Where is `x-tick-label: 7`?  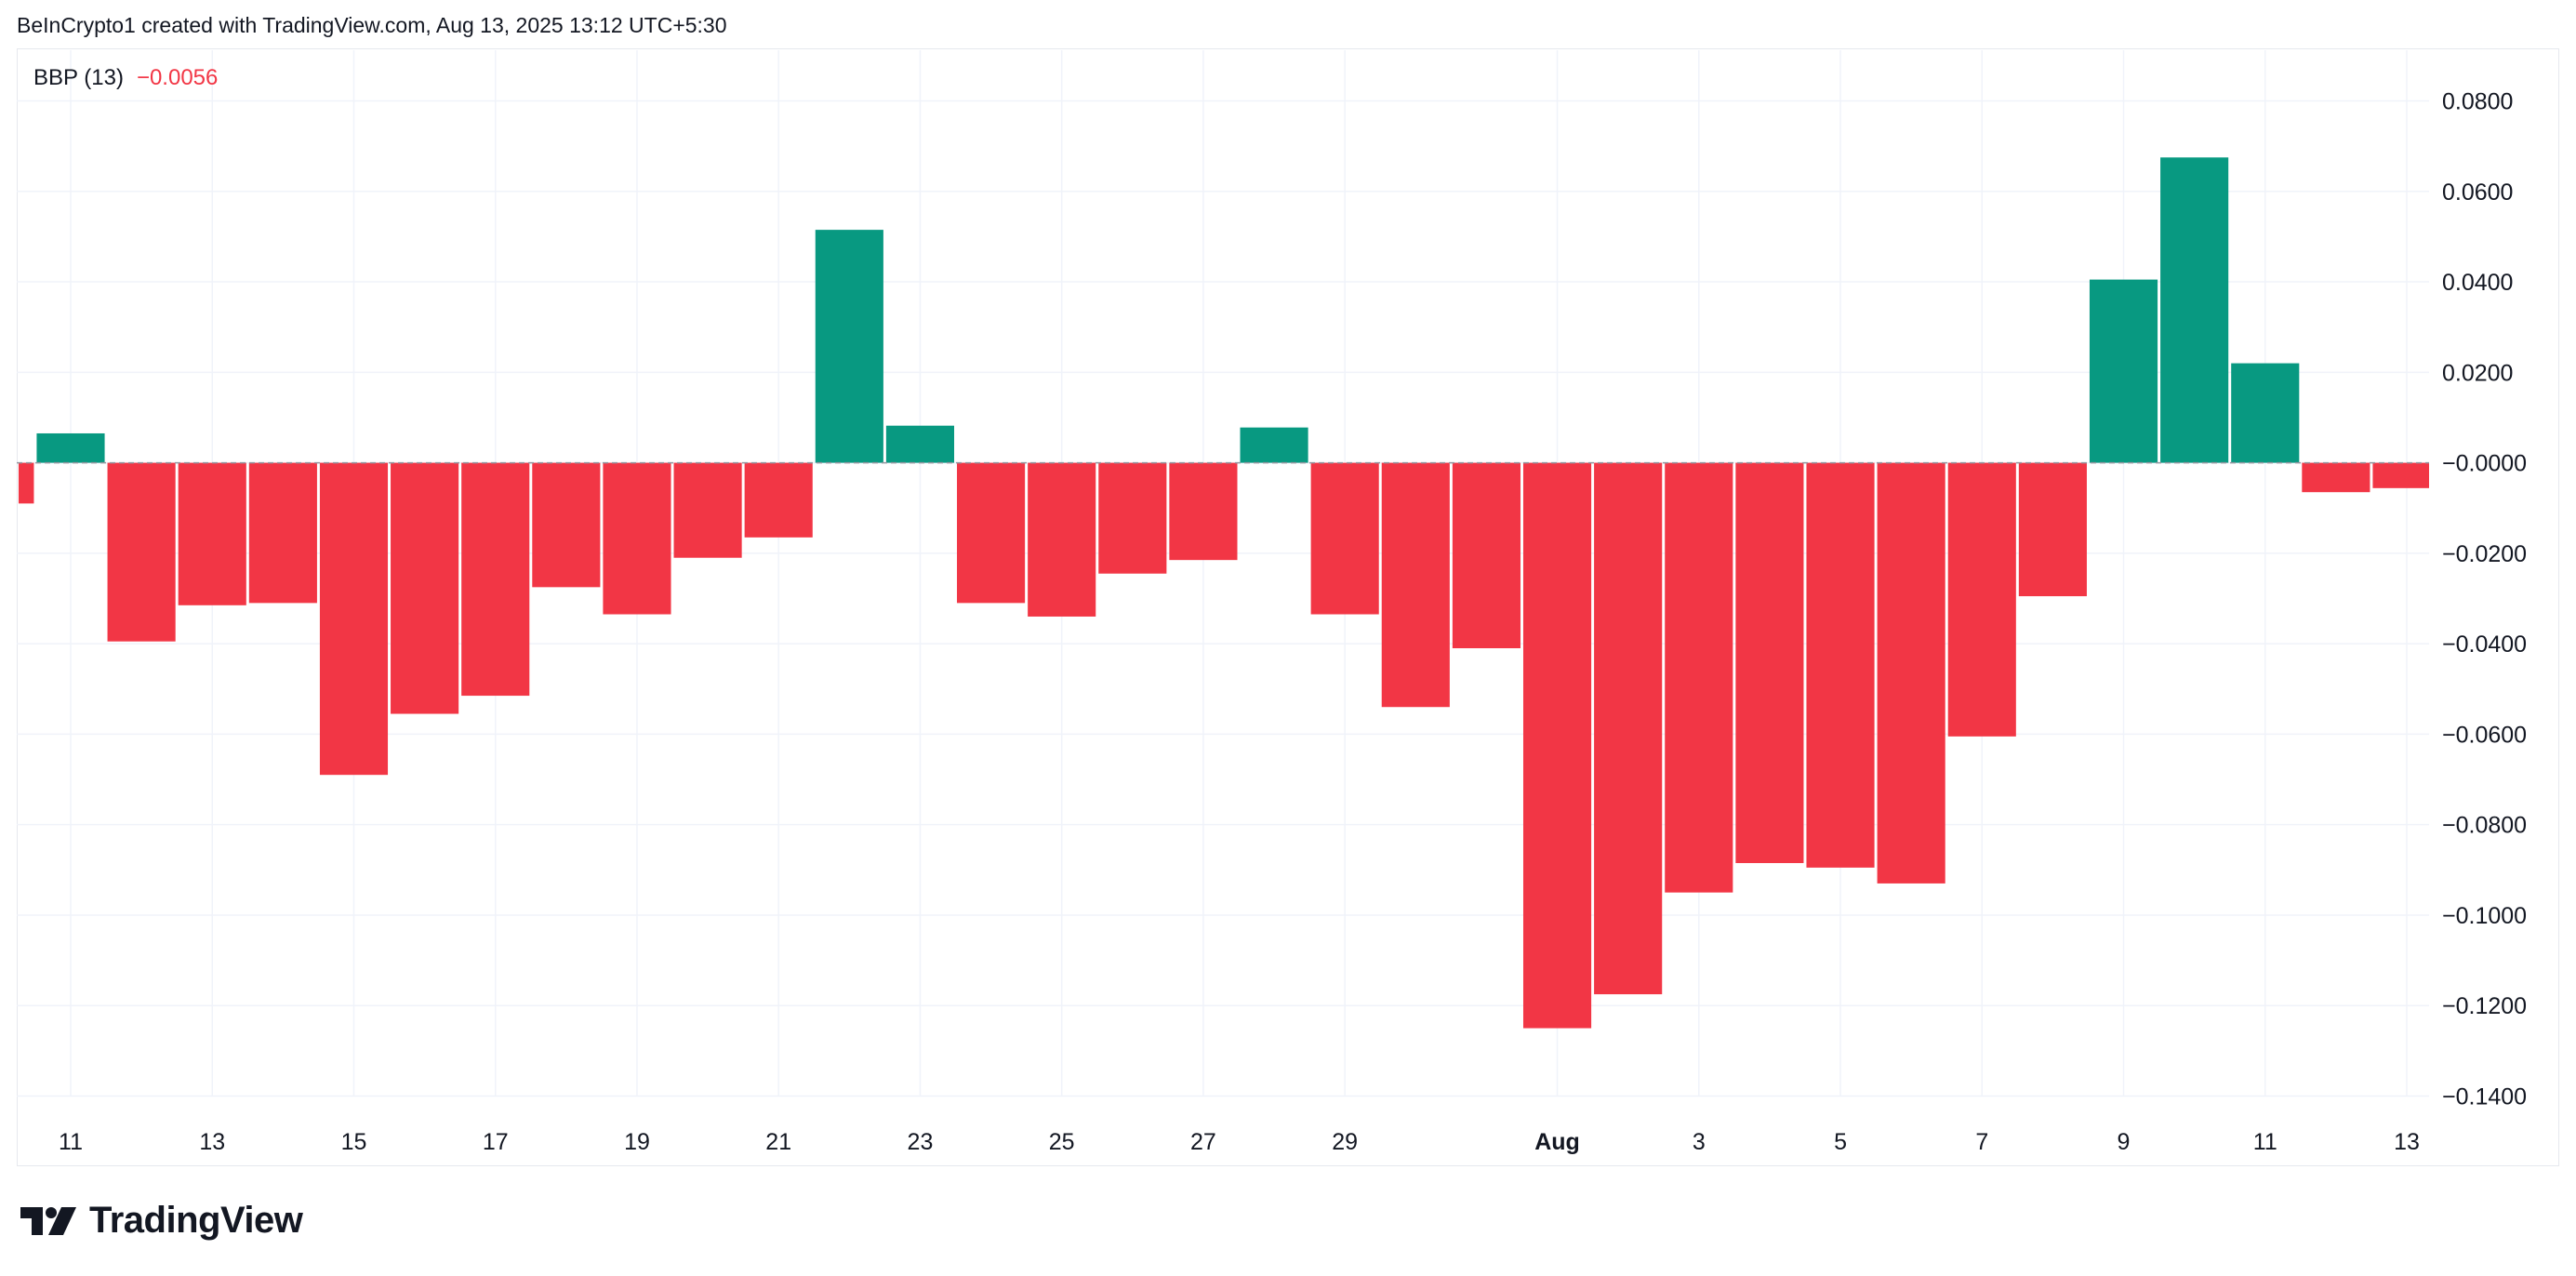 x-tick-label: 7 is located at coordinates (1981, 1142).